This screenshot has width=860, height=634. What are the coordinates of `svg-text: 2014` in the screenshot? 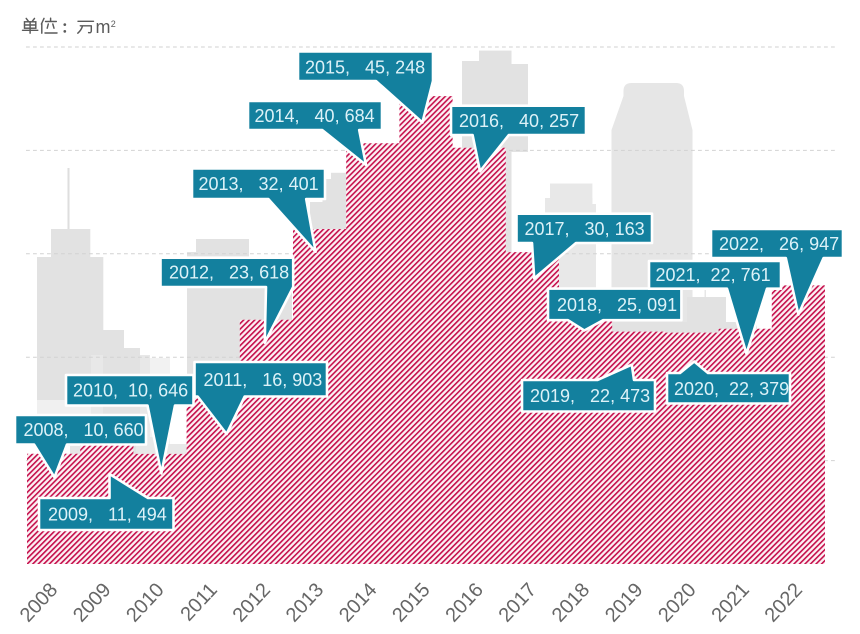 It's located at (358, 603).